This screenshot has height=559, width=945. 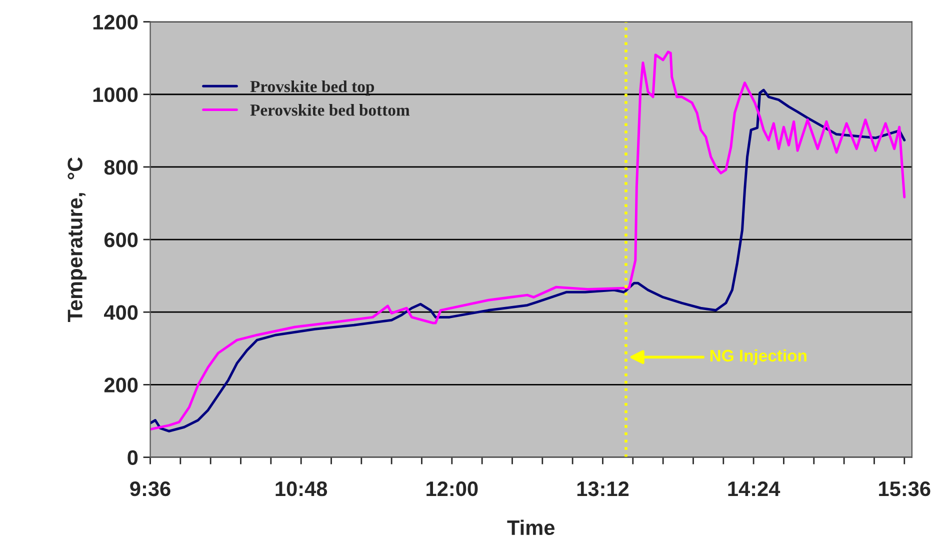 What do you see at coordinates (121, 167) in the screenshot?
I see `y-tick-label: 800` at bounding box center [121, 167].